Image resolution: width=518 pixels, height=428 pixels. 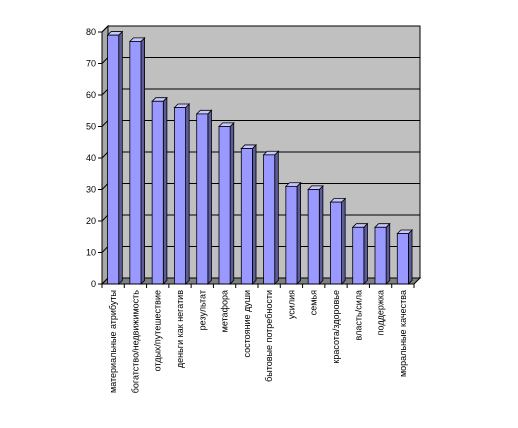 What do you see at coordinates (358, 315) in the screenshot?
I see `x-tick-label: власть/сила` at bounding box center [358, 315].